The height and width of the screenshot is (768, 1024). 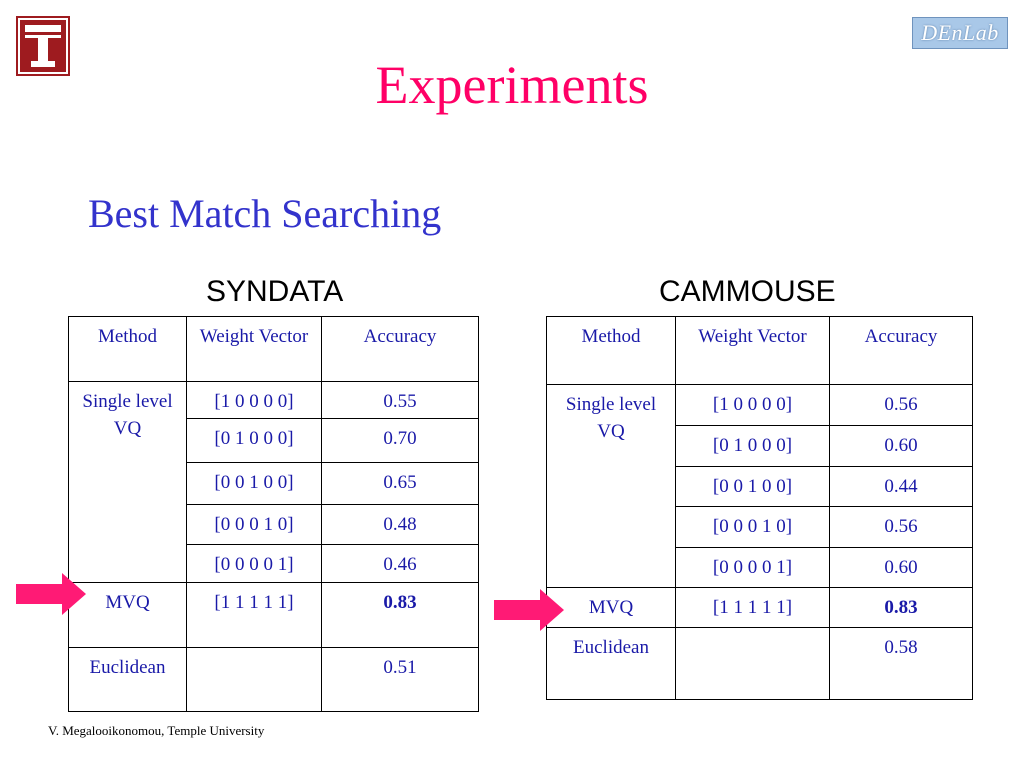 What do you see at coordinates (960, 33) in the screenshot?
I see `lab-logo: DEnLab` at bounding box center [960, 33].